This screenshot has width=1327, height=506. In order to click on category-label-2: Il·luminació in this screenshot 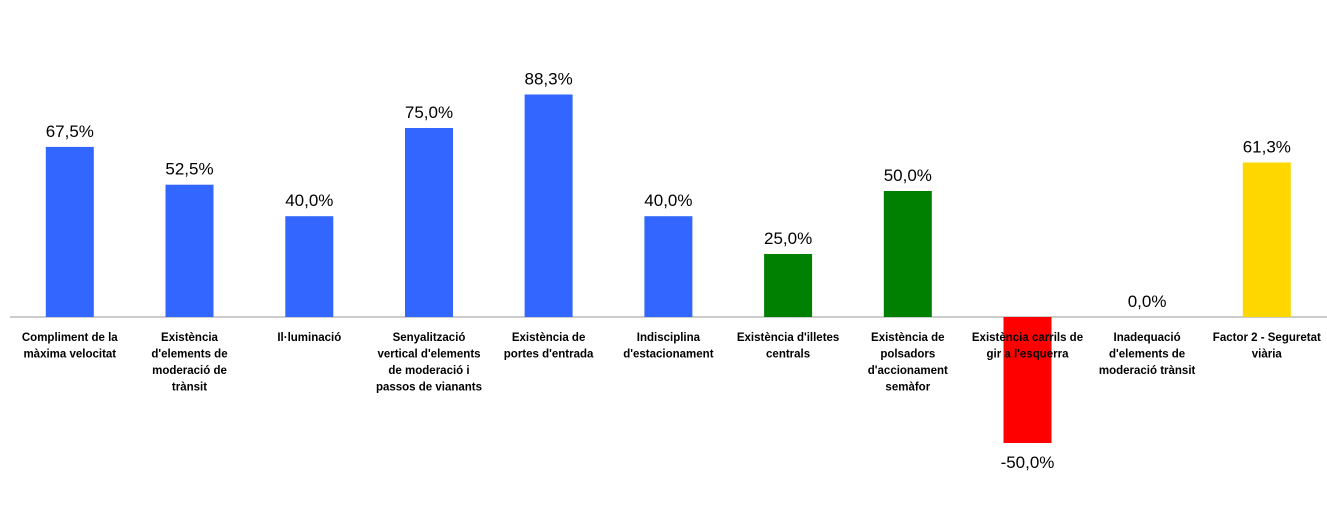, I will do `click(309, 338)`.